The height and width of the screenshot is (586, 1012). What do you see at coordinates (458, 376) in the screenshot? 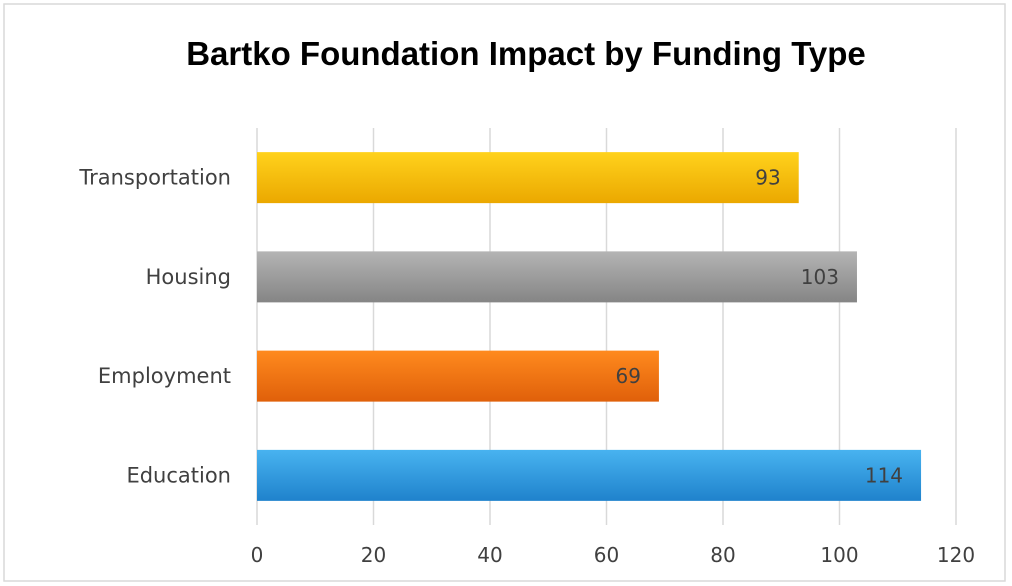
I see `bar-employment` at bounding box center [458, 376].